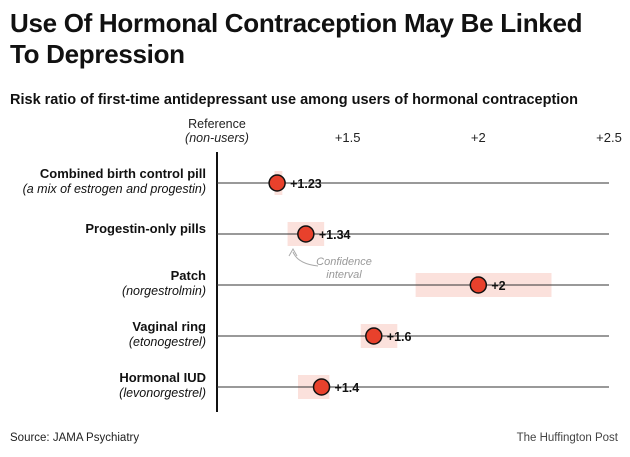 This screenshot has width=630, height=457. Describe the element at coordinates (305, 259) in the screenshot. I see `annotation-arrow` at that location.